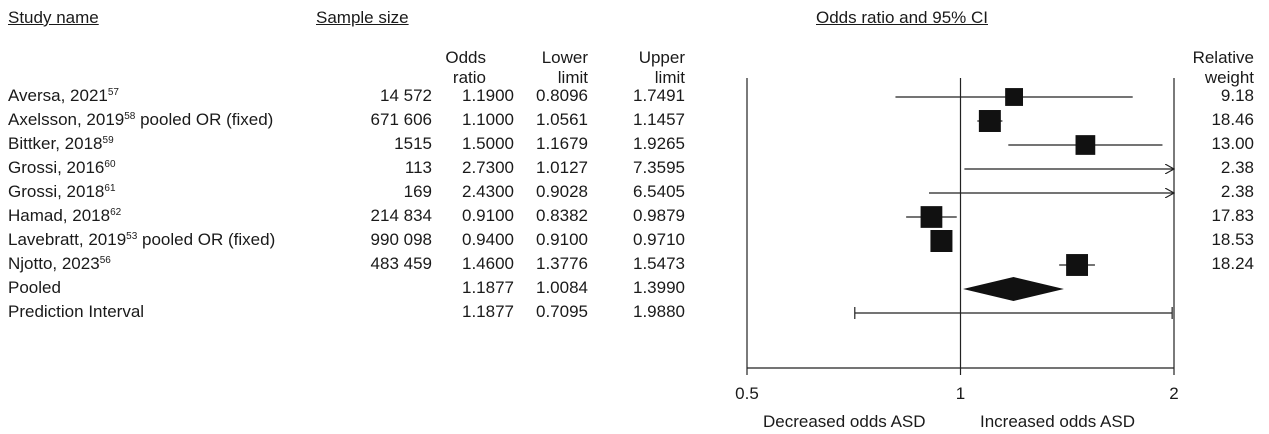 The image size is (1269, 434). I want to click on odds-ratio-header: Odds ratio, so click(465, 68).